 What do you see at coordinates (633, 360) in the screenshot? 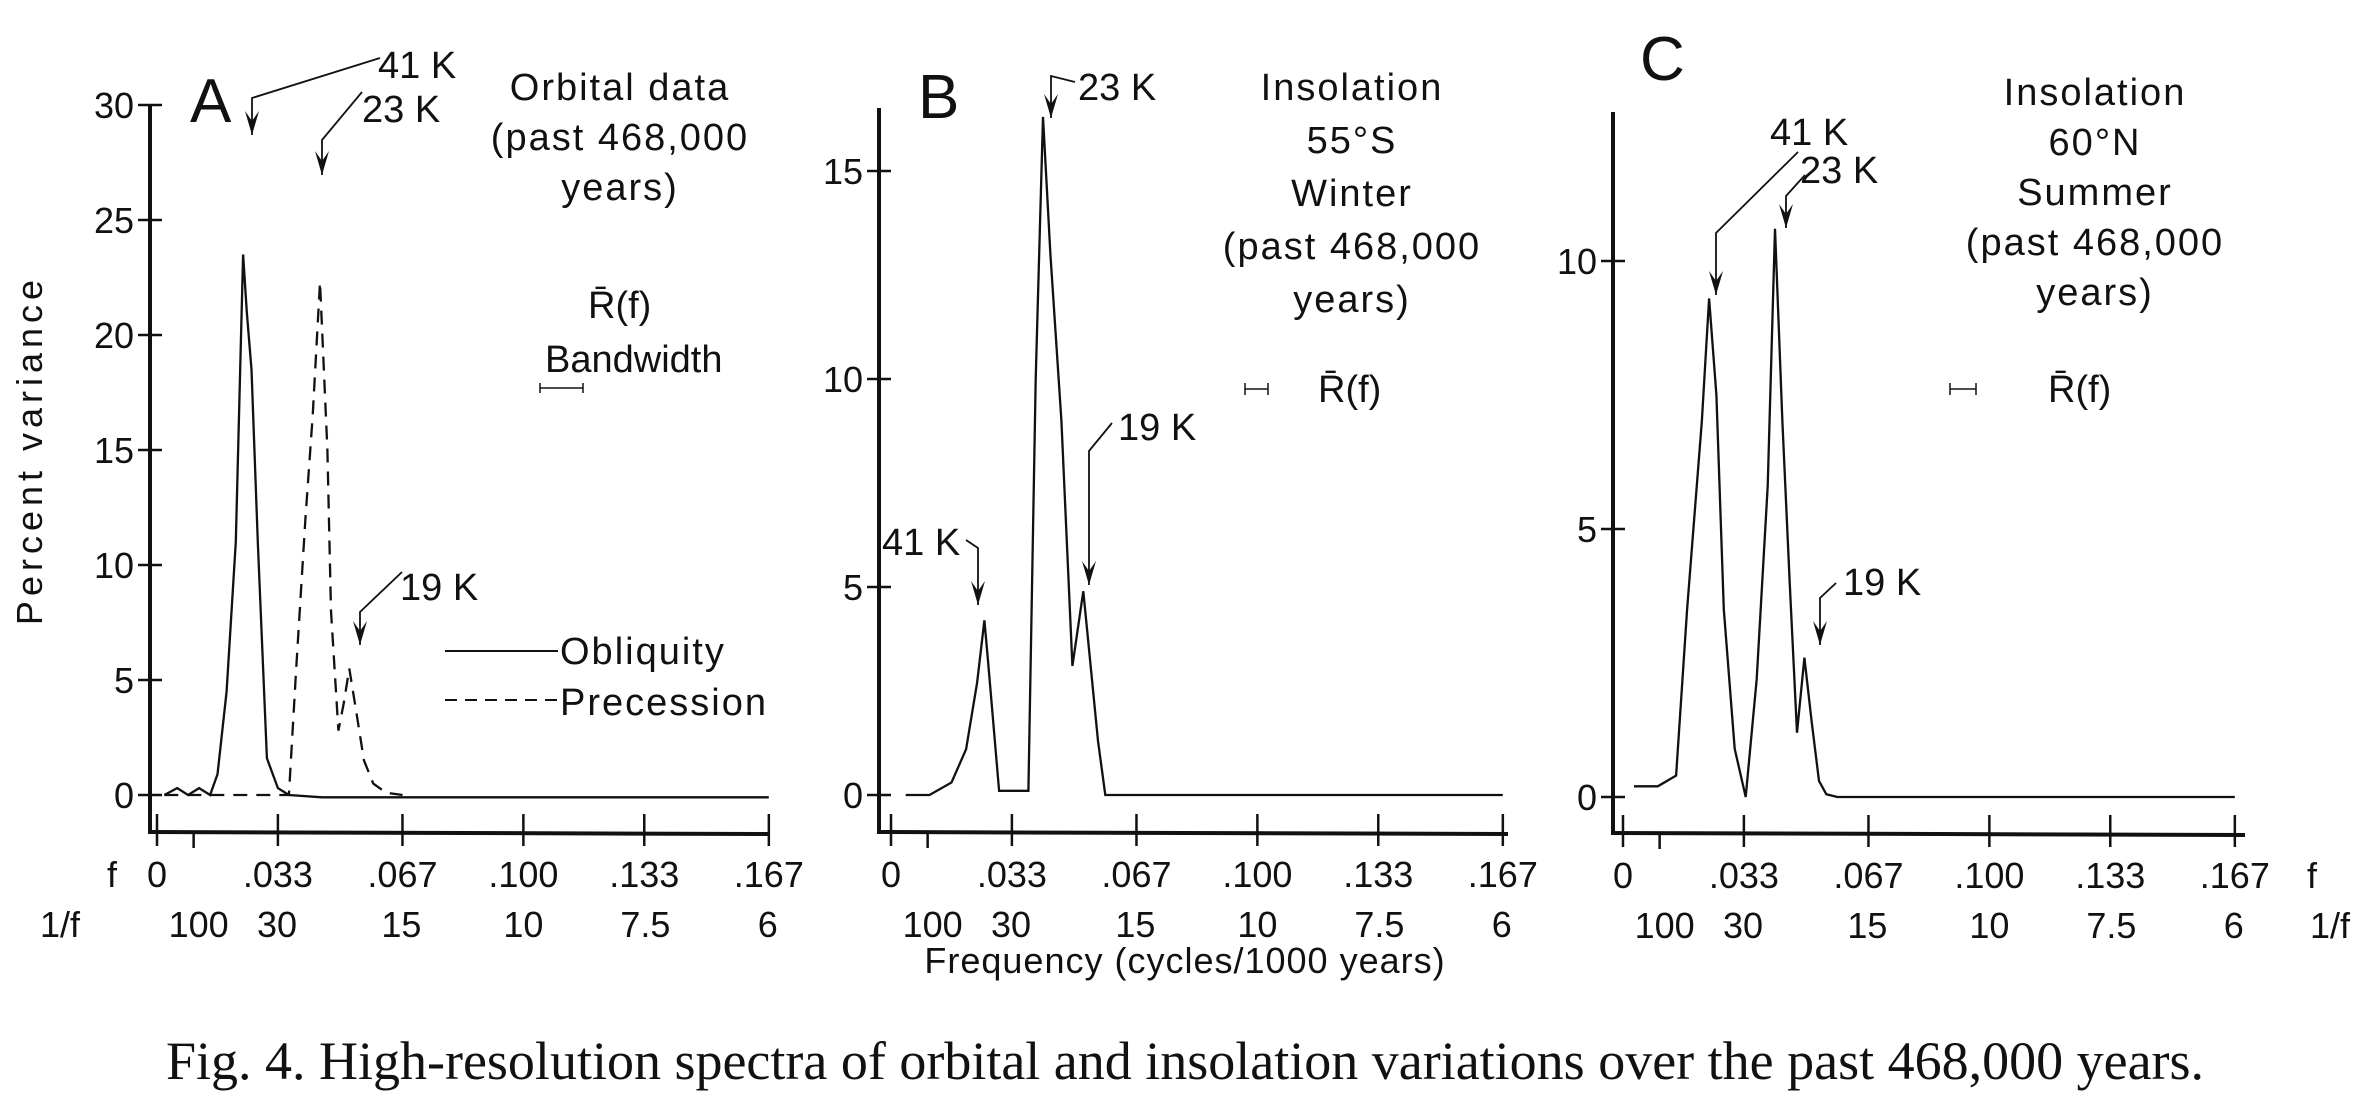
I see `bandwidth-label: Bandwidth` at bounding box center [633, 360].